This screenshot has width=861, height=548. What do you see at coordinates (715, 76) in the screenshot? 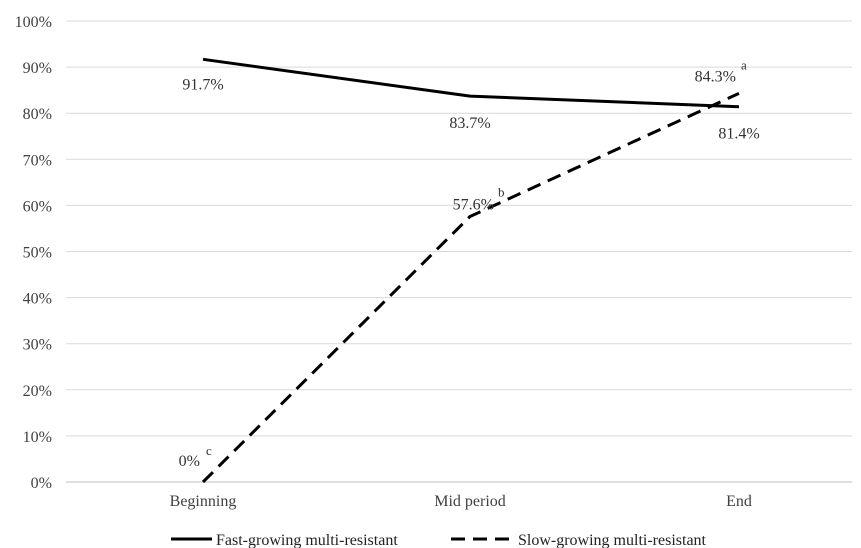
I see `data-label: 84.3%` at bounding box center [715, 76].